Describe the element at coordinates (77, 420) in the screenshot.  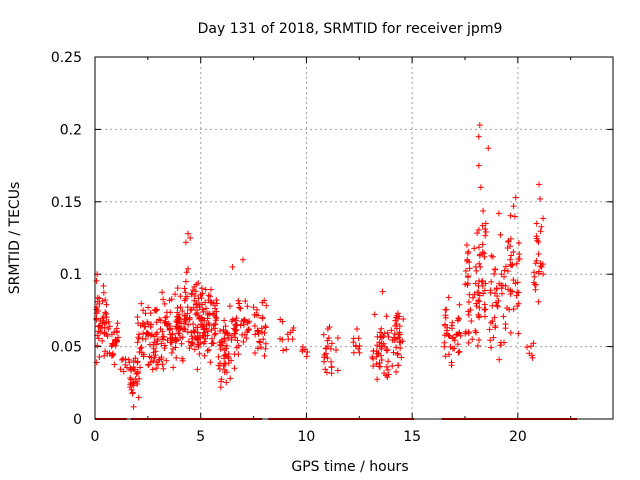
I see `y-tick-label: 0` at that location.